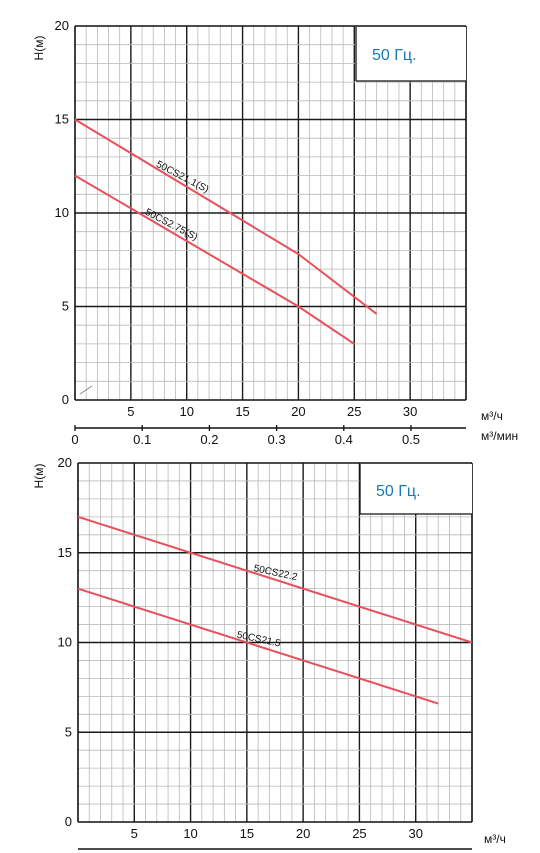 This screenshot has width=540, height=853. What do you see at coordinates (344, 439) in the screenshot?
I see `x2-tick-label: 0.4` at bounding box center [344, 439].